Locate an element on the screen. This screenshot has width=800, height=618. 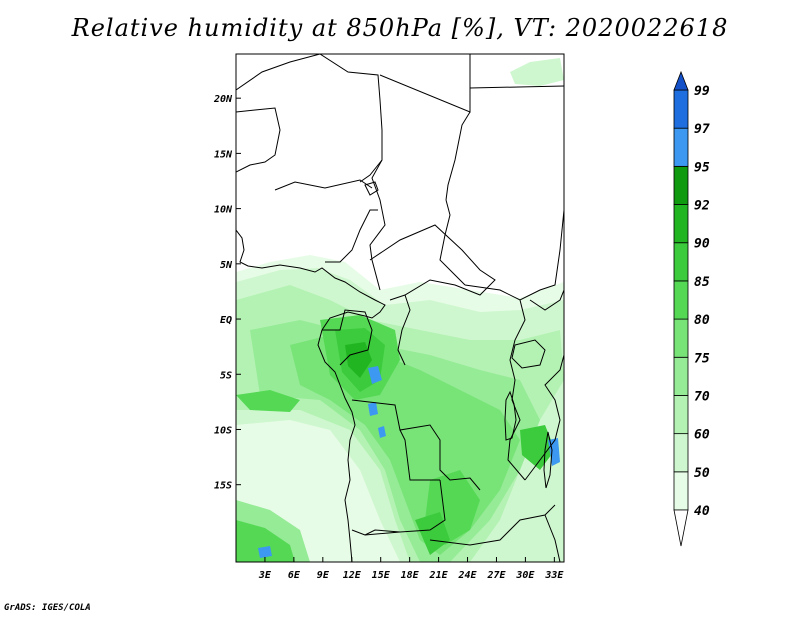
border-namibia-angola is located at coordinates (376, 532).